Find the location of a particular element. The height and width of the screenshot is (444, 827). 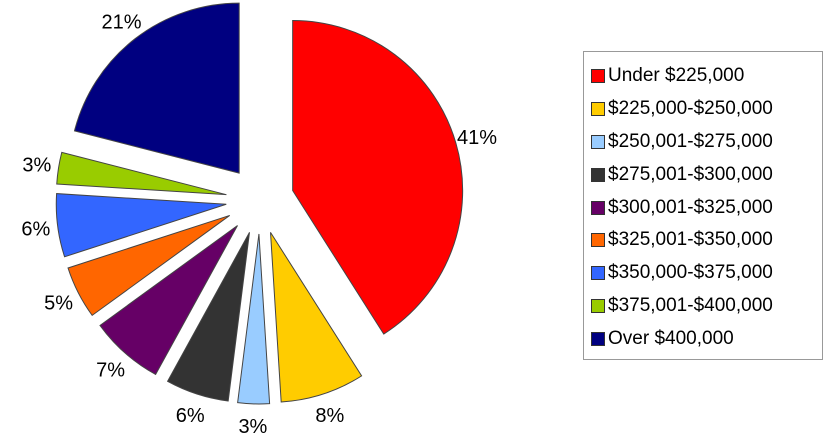

legend-item-225000-250000: $225,000-$250,000 is located at coordinates (706, 109).